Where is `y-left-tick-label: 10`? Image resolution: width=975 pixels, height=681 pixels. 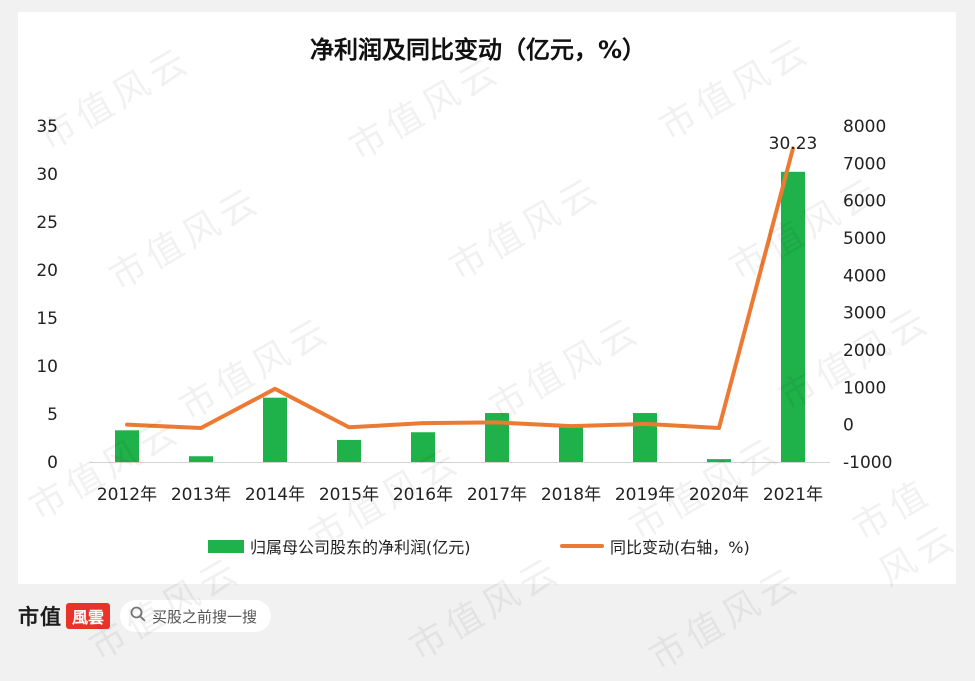
y-left-tick-label: 10 is located at coordinates (47, 367).